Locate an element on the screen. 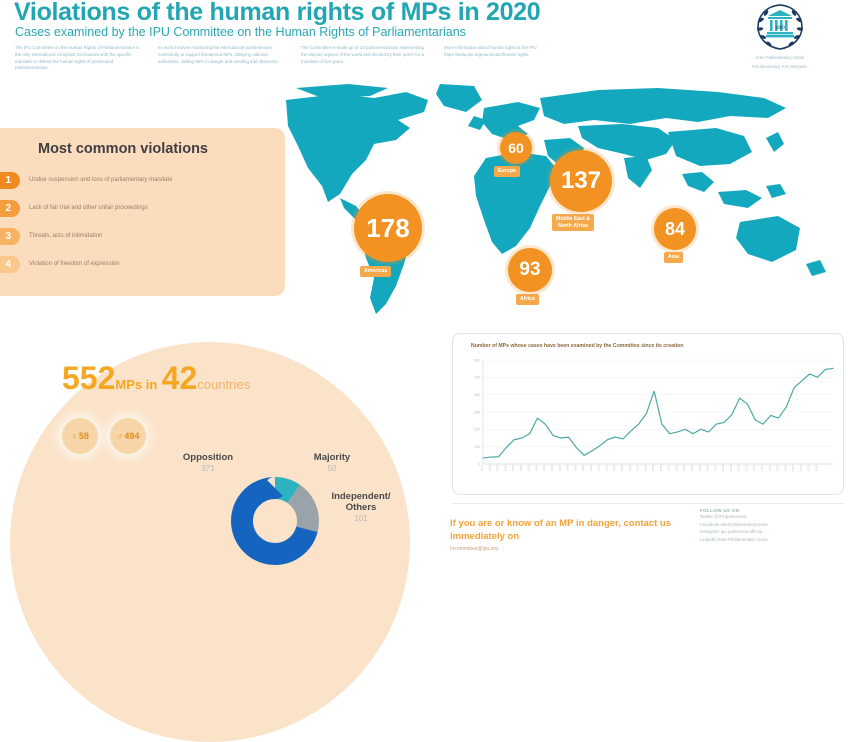  violation-label: Threats, acts of intimidation is located at coordinates (66, 236).